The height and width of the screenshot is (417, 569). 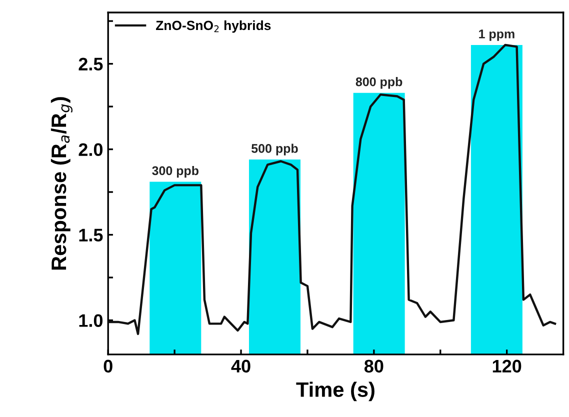 I want to click on y-tick-label: 2.5, so click(x=90, y=64).